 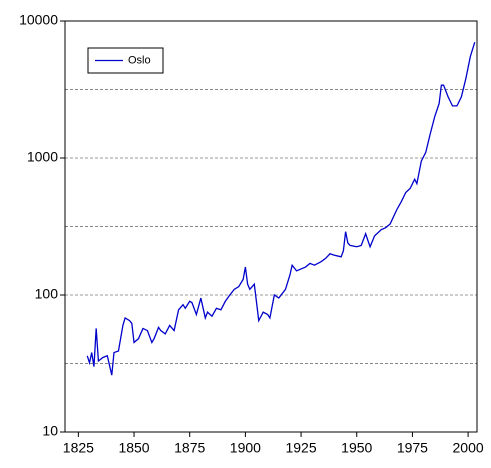 What do you see at coordinates (50, 431) in the screenshot?
I see `y-tick-label: 10` at bounding box center [50, 431].